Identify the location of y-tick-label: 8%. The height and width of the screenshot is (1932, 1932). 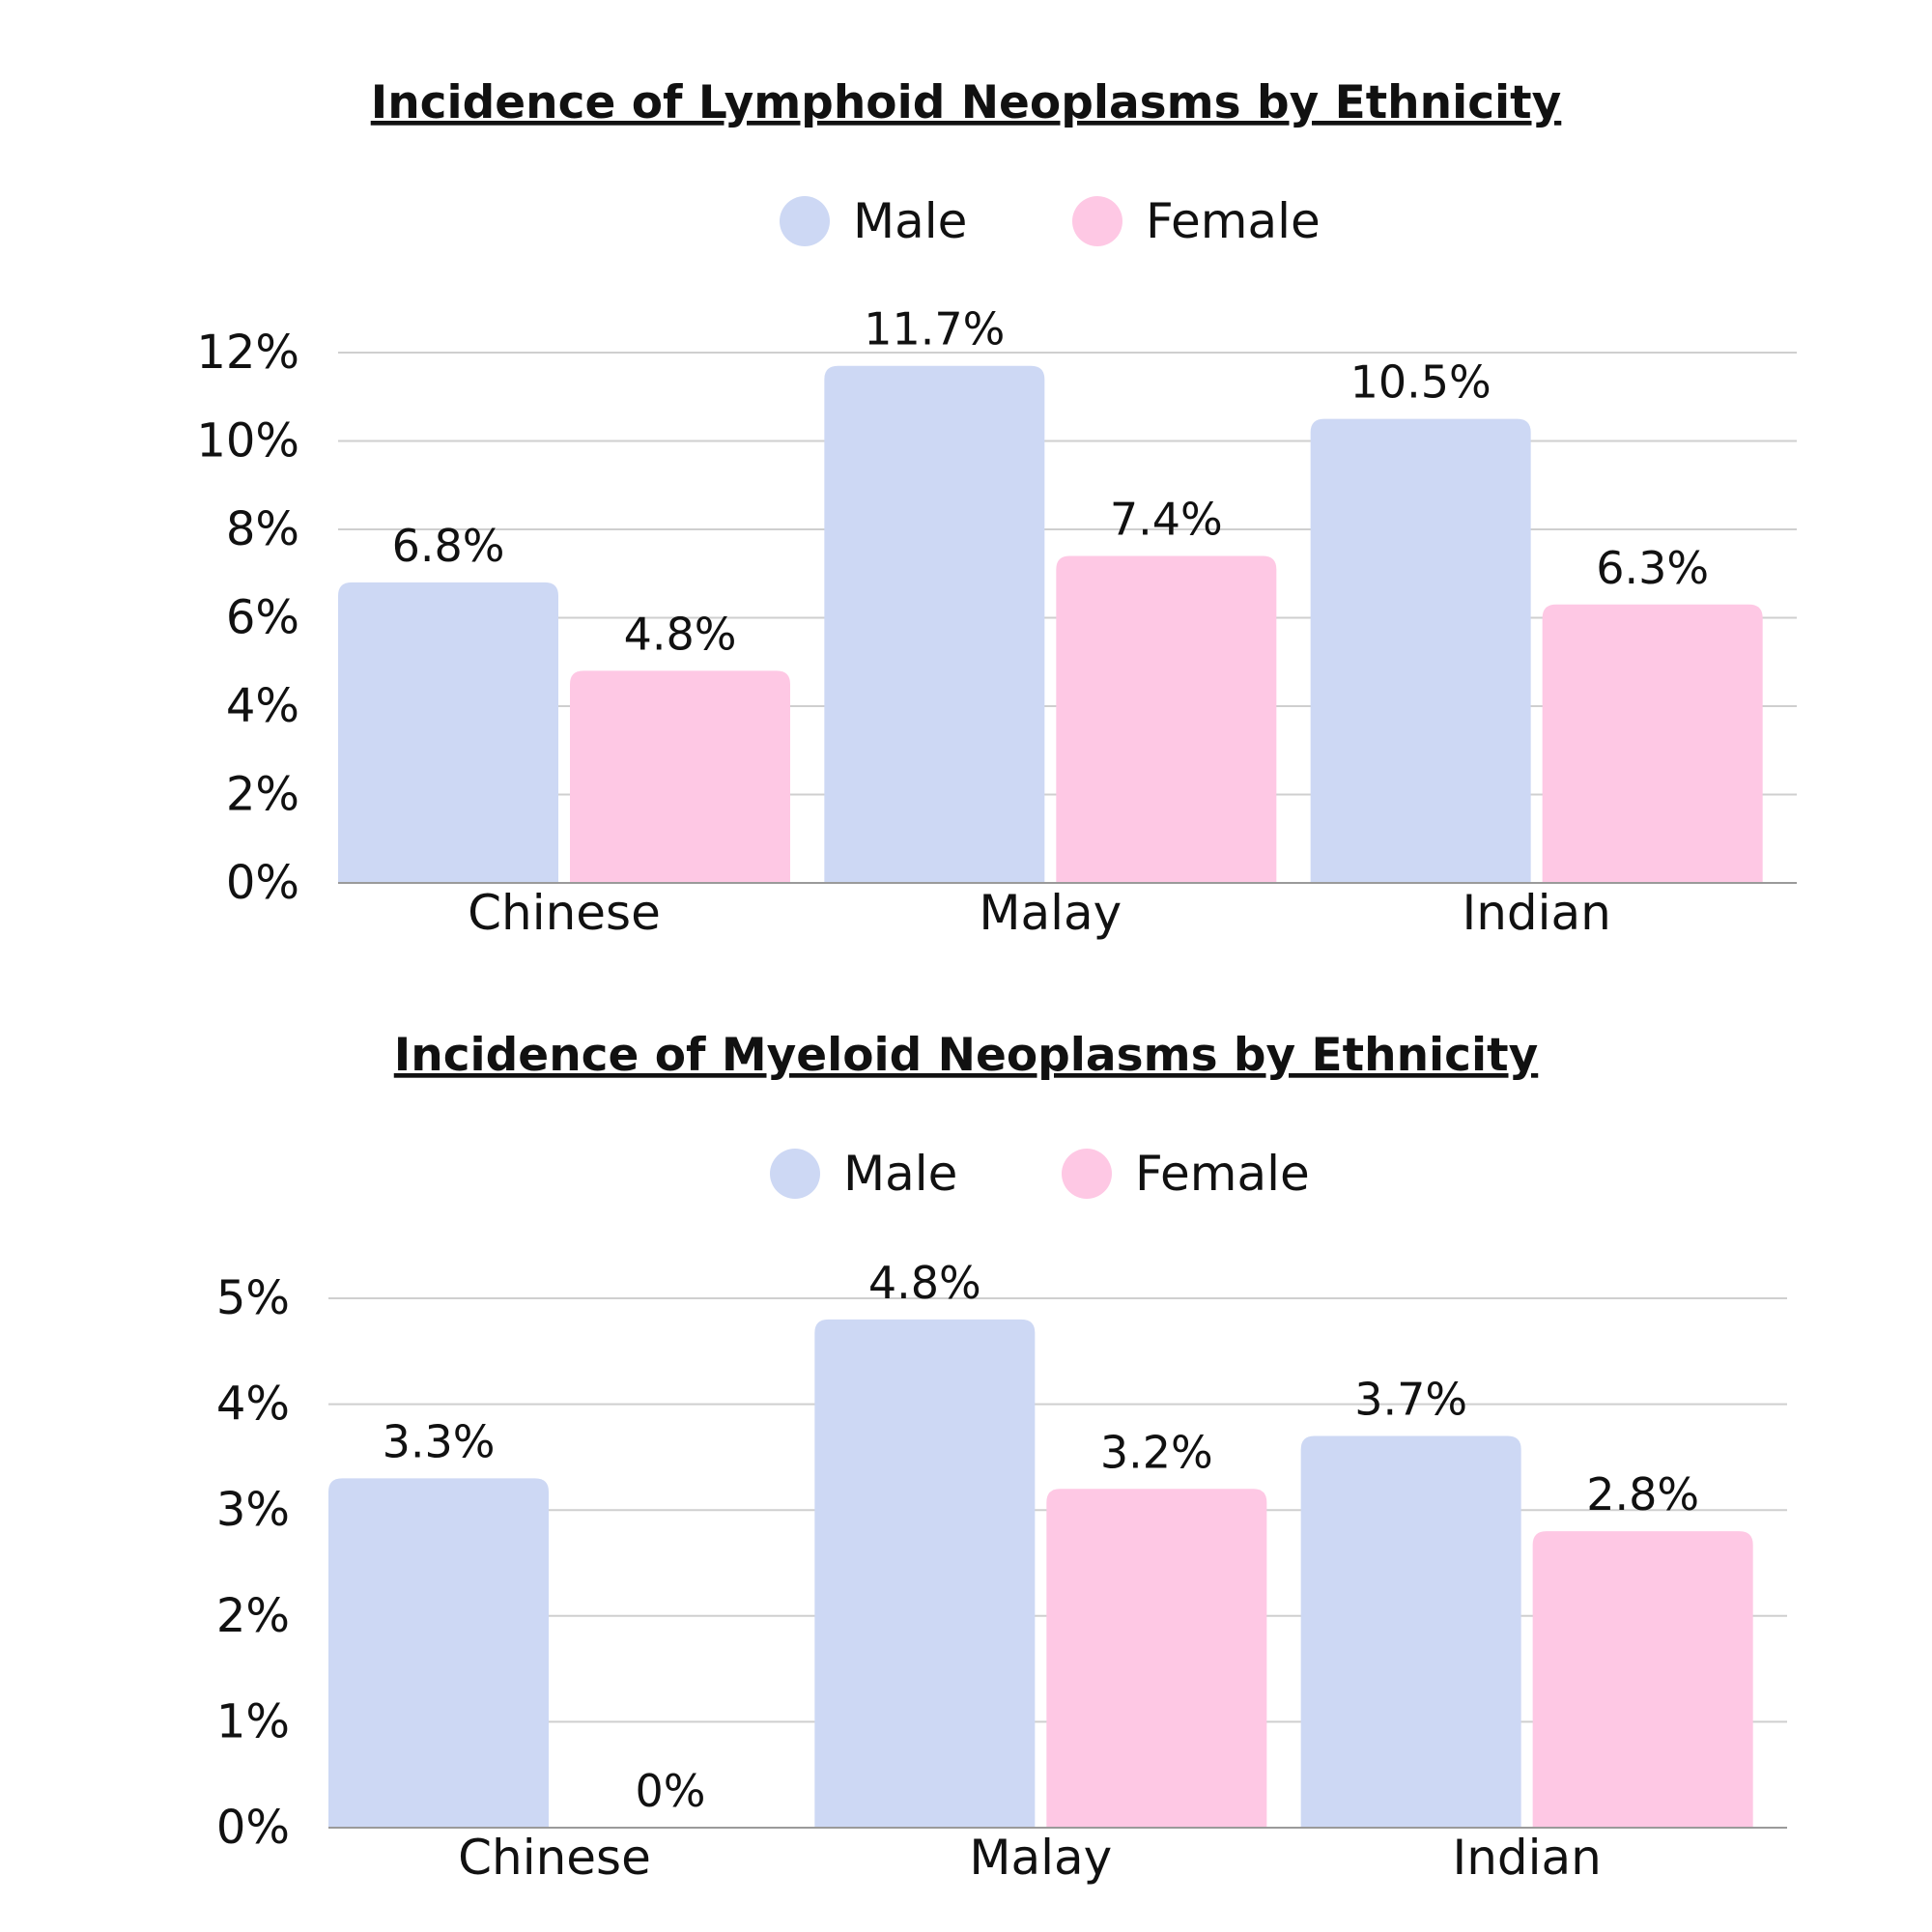
(262, 529).